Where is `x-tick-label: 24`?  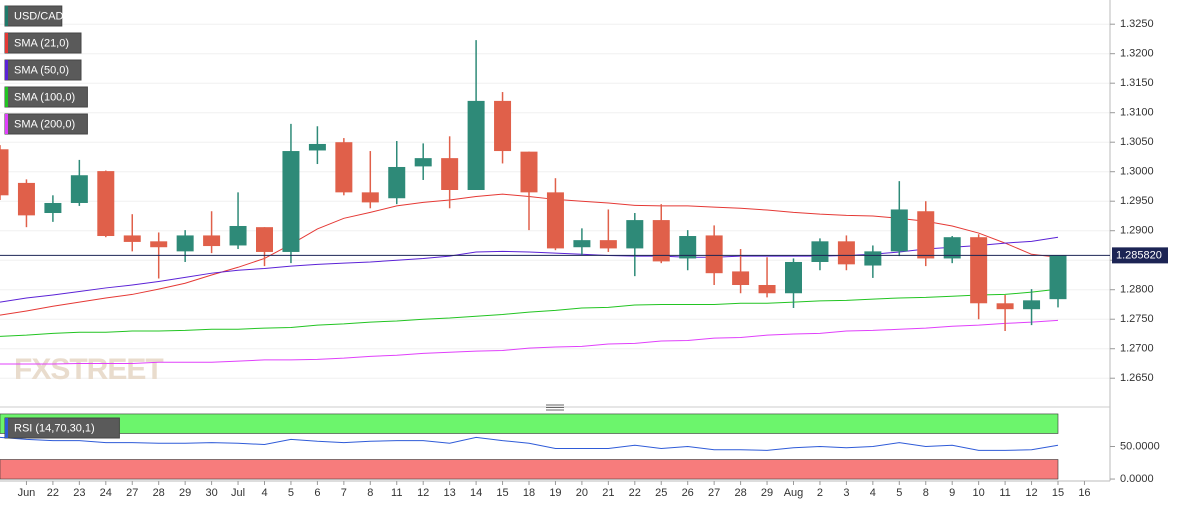 x-tick-label: 24 is located at coordinates (106, 493).